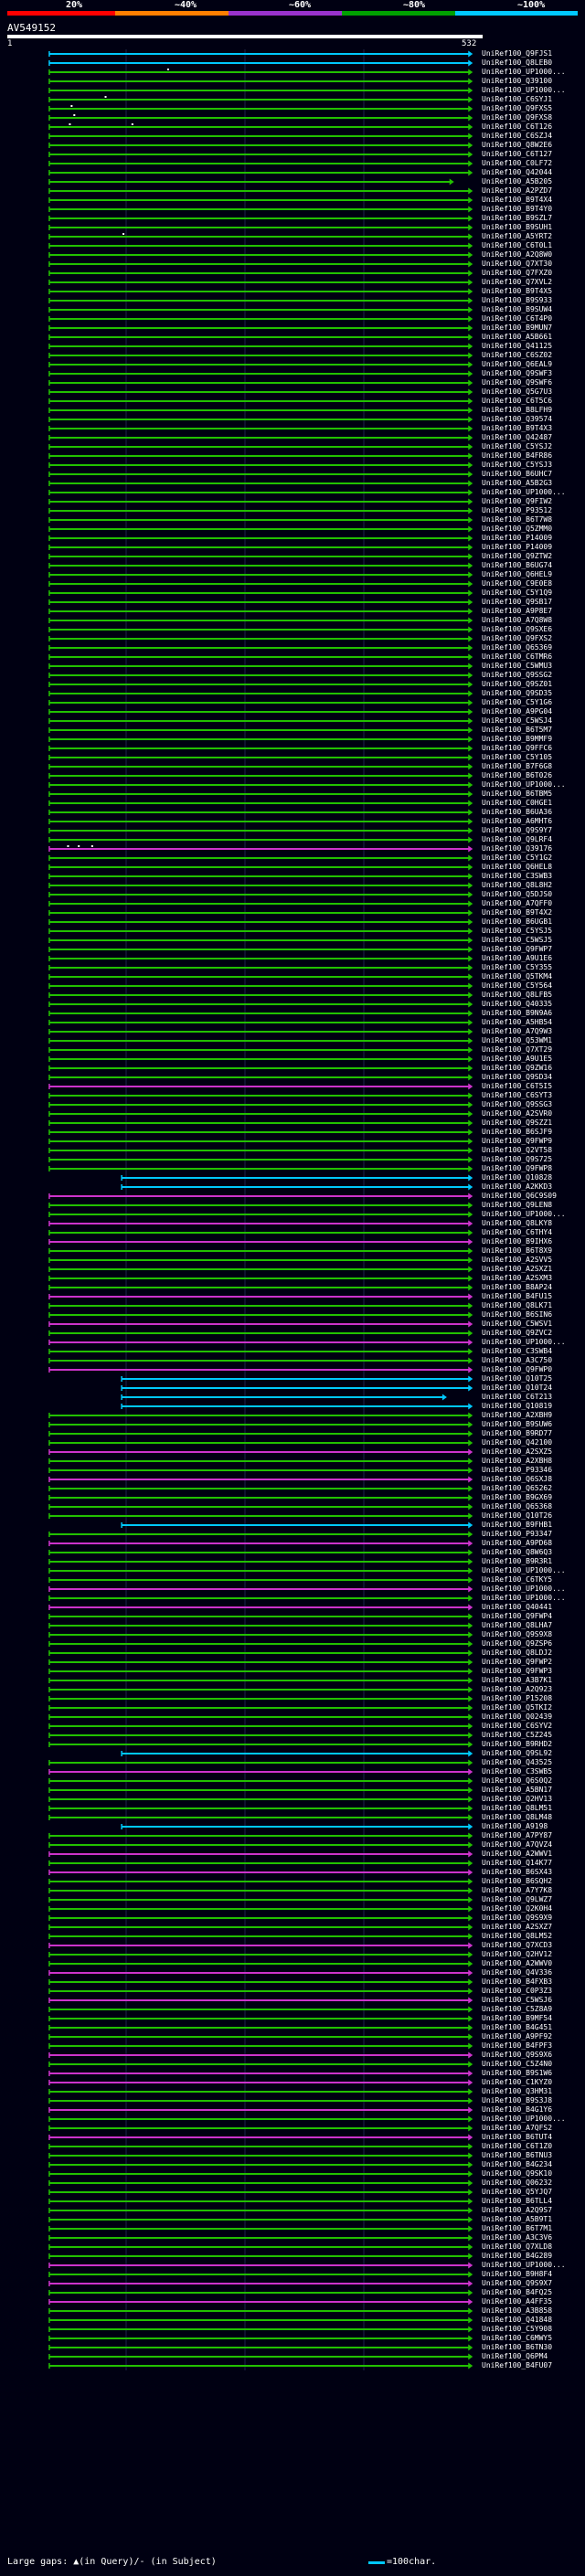 This screenshot has width=585, height=2576. I want to click on hit-label: UniRef100_Q8L8H2, so click(517, 885).